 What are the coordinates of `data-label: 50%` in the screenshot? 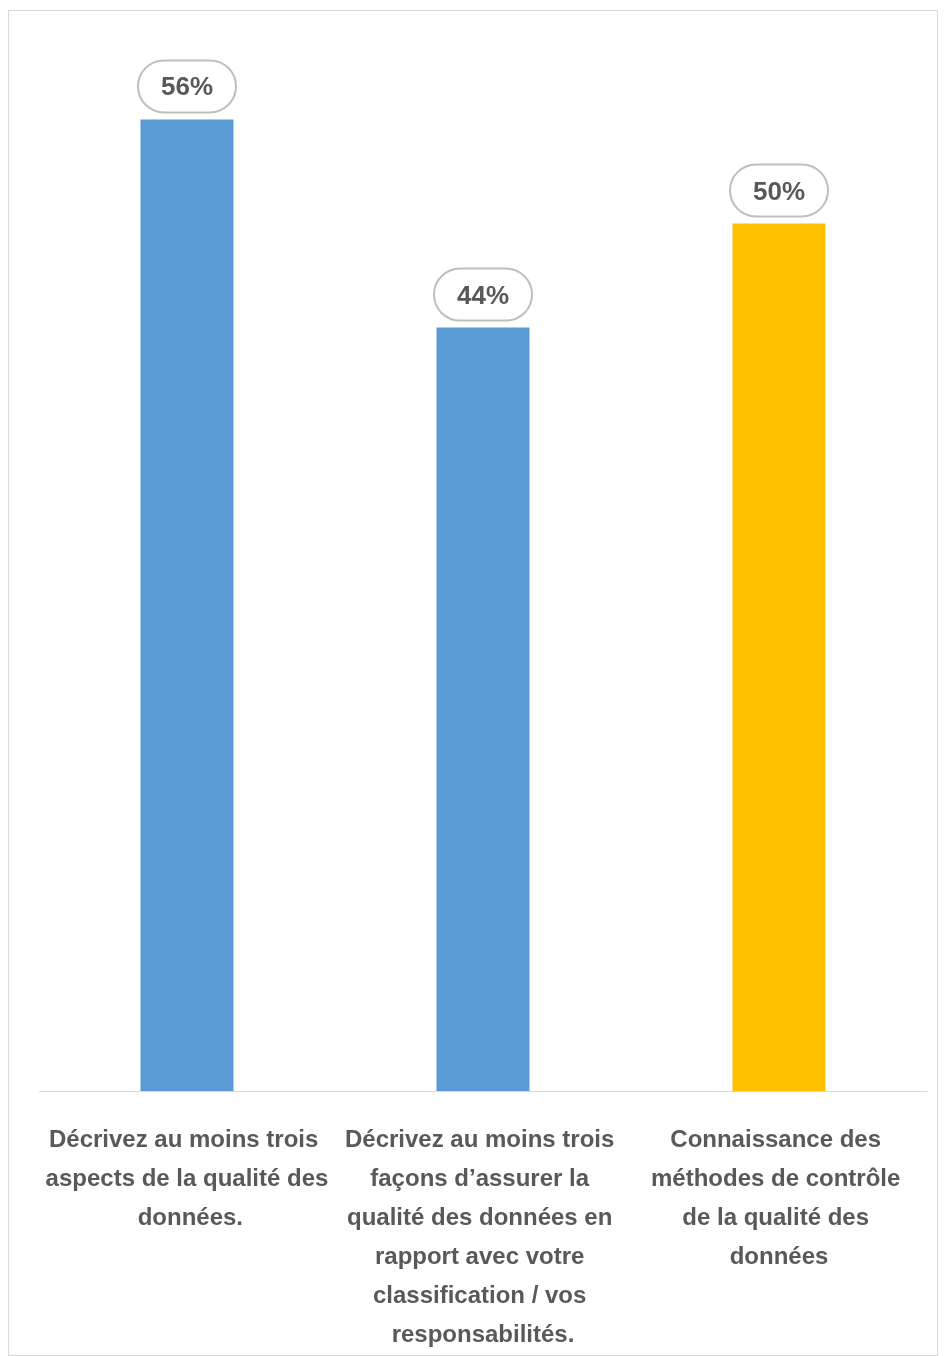 It's located at (779, 190).